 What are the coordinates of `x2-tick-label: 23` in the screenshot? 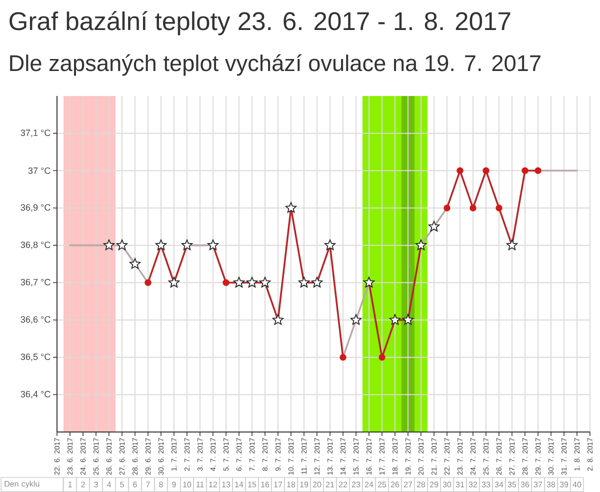 It's located at (356, 485).